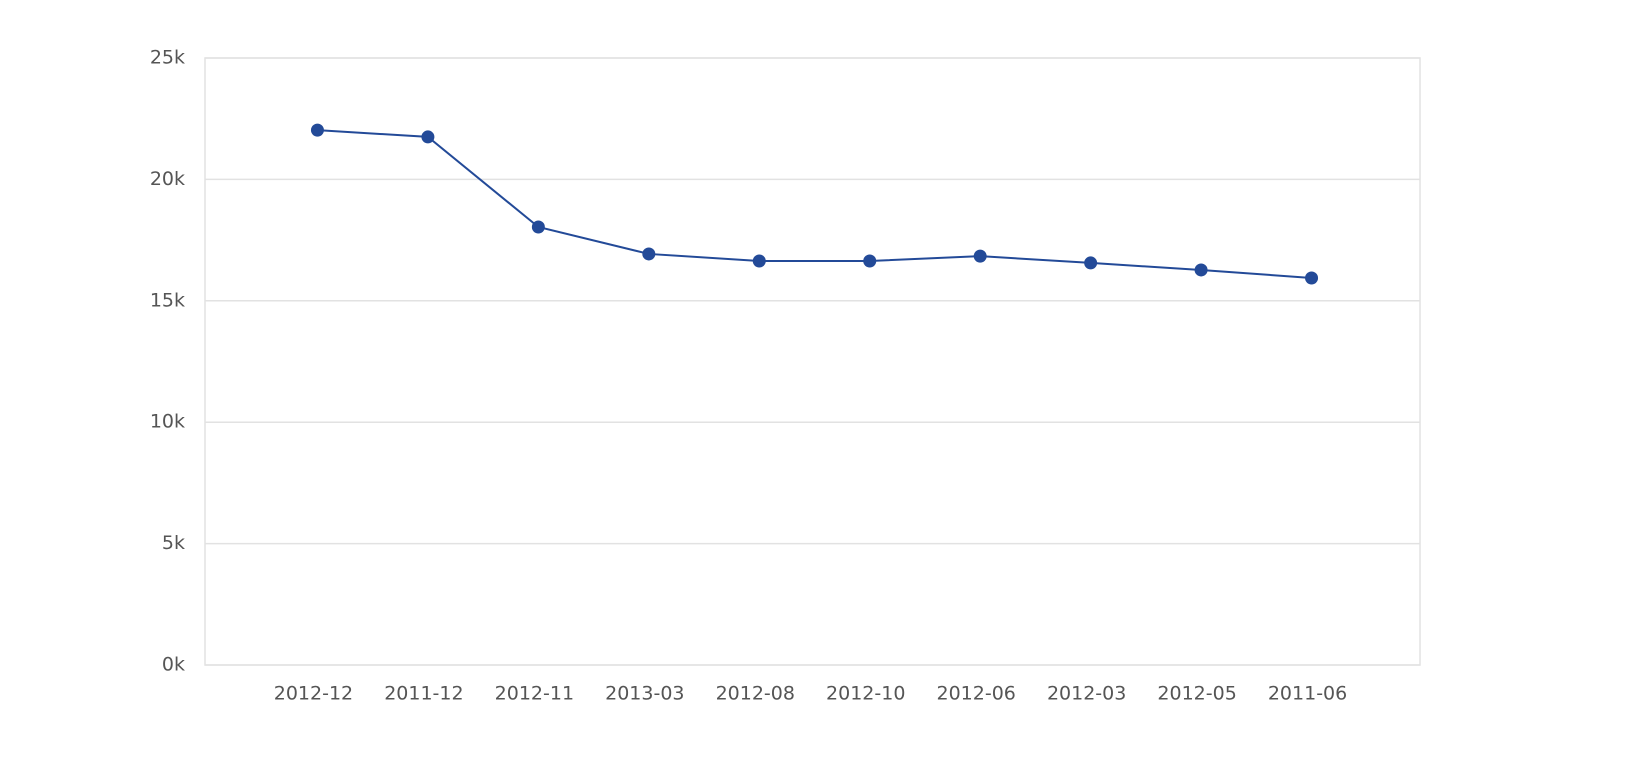  What do you see at coordinates (167, 300) in the screenshot?
I see `y-tick-label: 15k` at bounding box center [167, 300].